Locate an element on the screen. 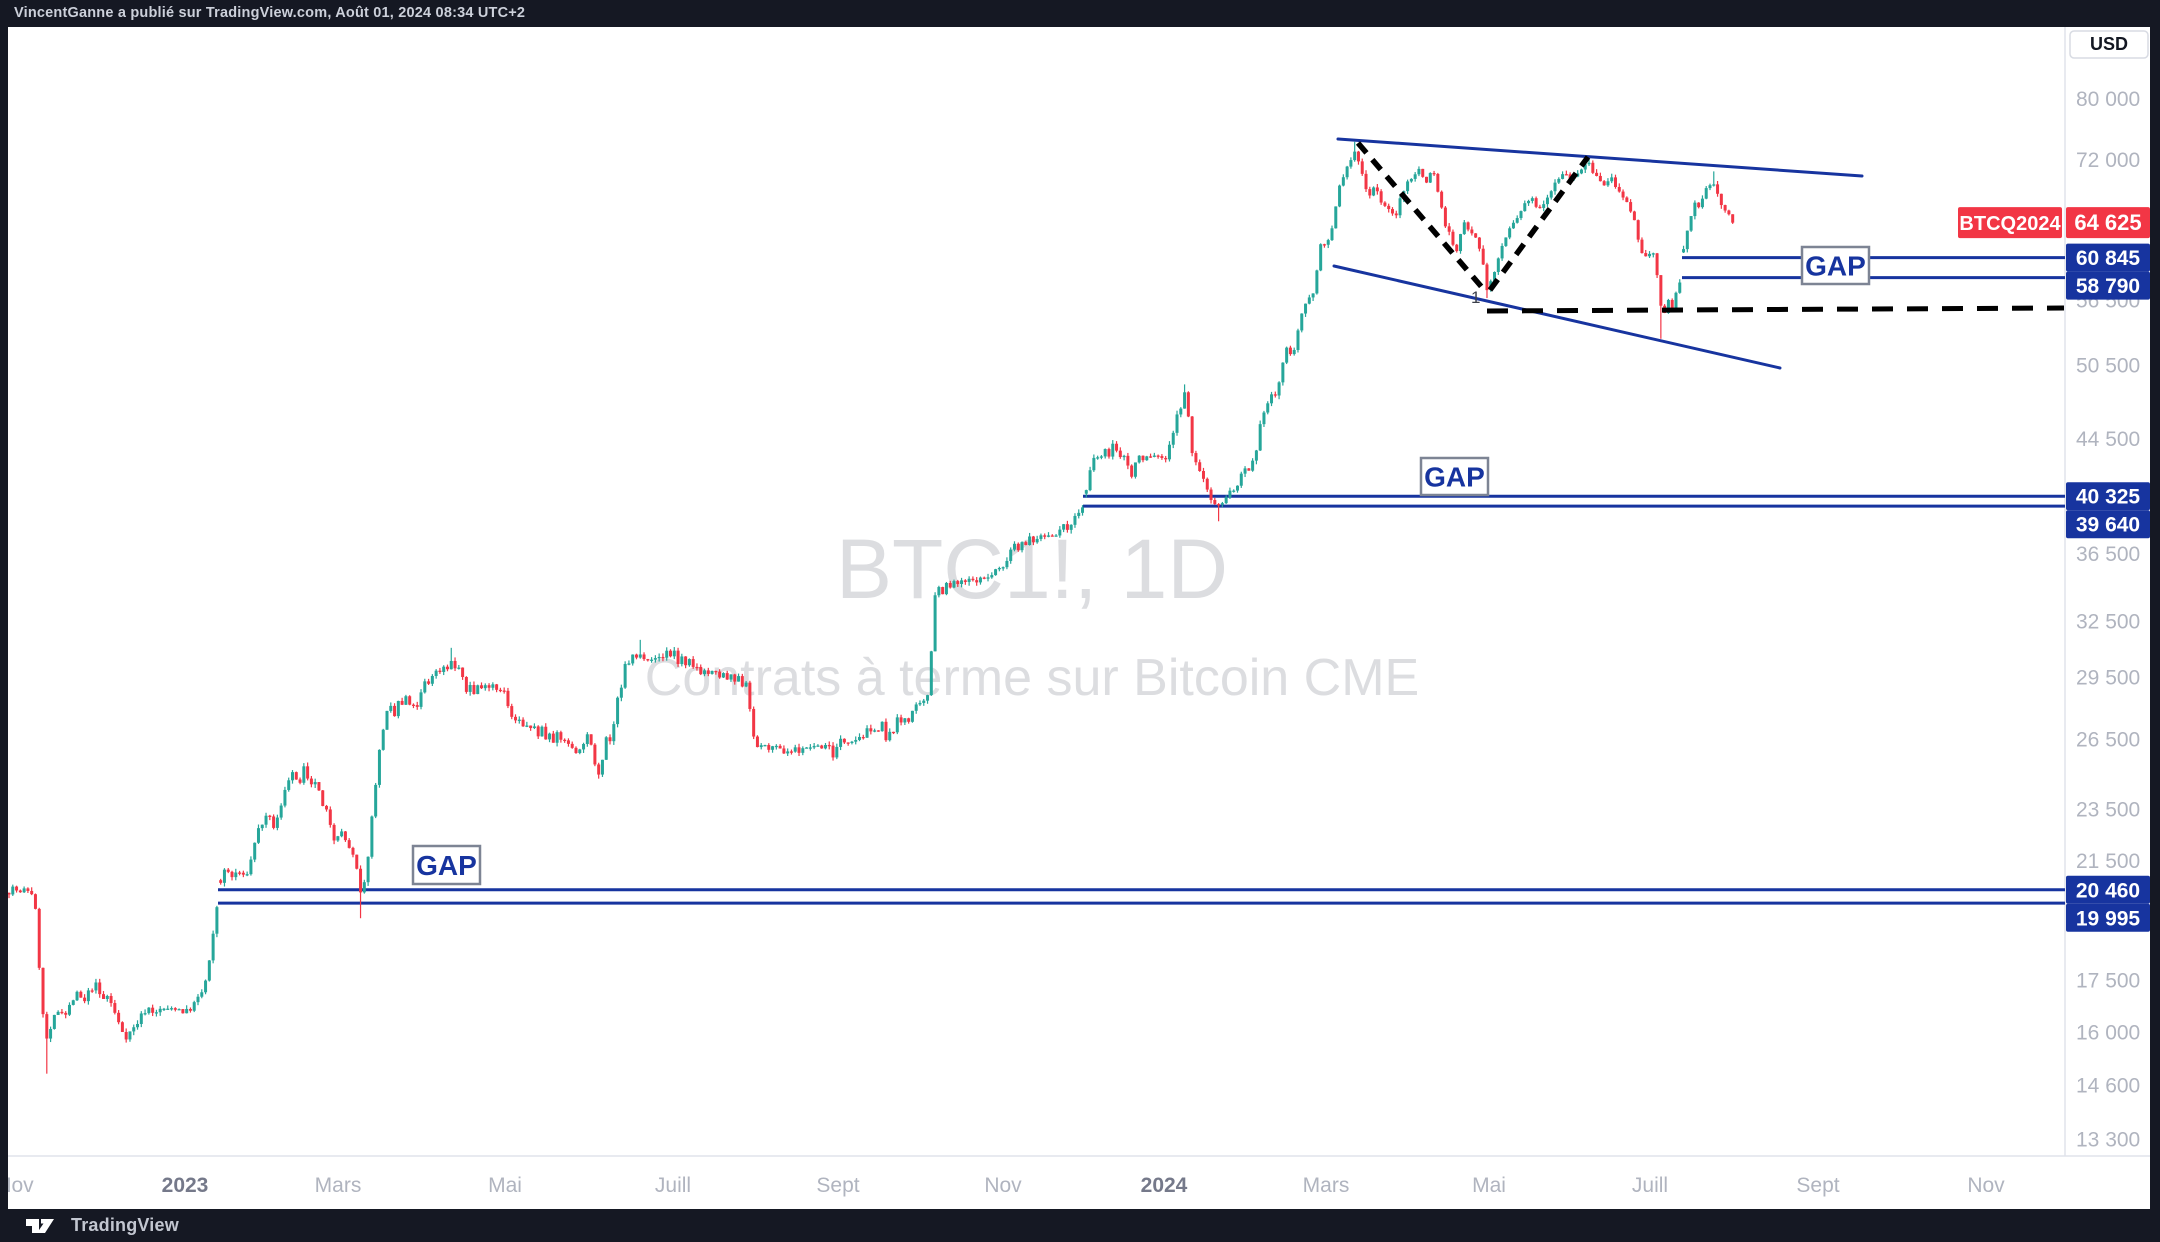 The image size is (2160, 1242). price-tick-label: 21 500 is located at coordinates (2108, 861).